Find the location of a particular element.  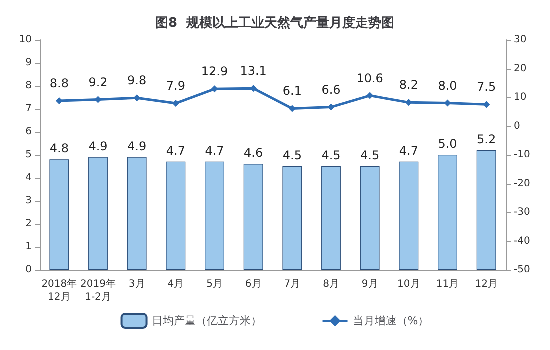

y2-tick-label: 20 is located at coordinates (520, 68).